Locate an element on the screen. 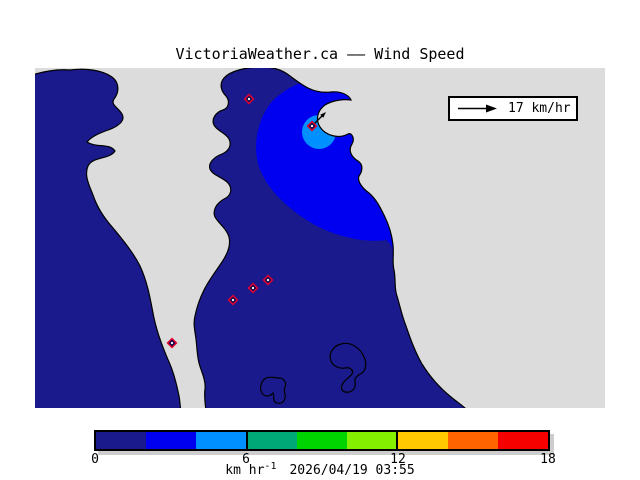 This screenshot has width=640, height=480. units-exponent: -1 is located at coordinates (270, 466).